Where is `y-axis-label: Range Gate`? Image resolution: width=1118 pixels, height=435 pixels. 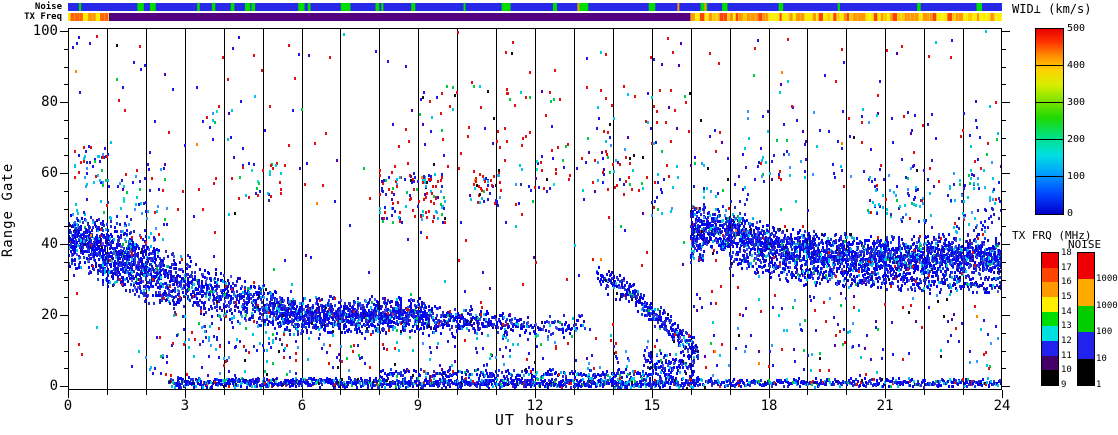 y-axis-label: Range Gate is located at coordinates (8, 210).